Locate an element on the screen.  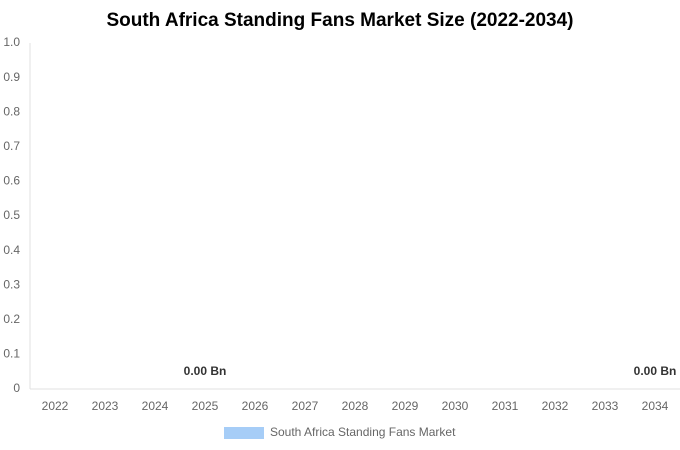
x-tick-label: 2034 is located at coordinates (655, 406).